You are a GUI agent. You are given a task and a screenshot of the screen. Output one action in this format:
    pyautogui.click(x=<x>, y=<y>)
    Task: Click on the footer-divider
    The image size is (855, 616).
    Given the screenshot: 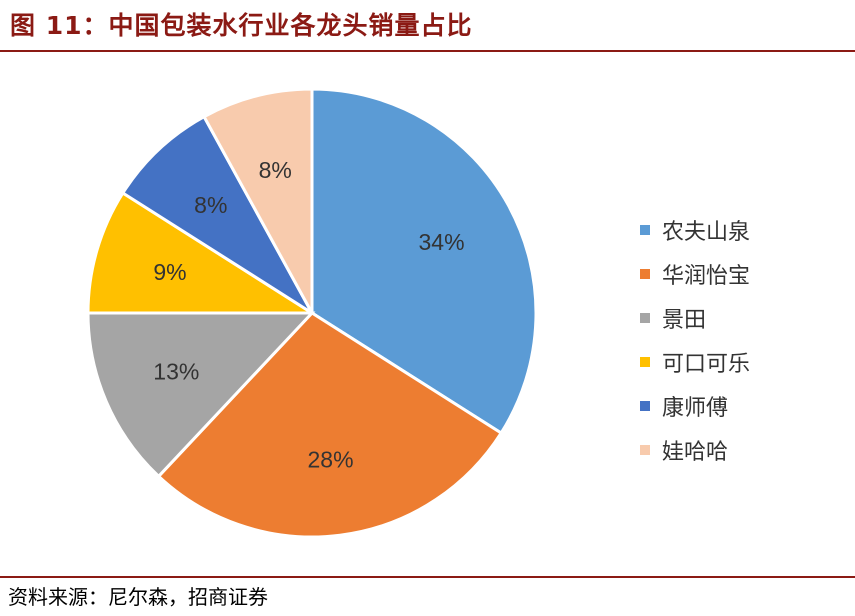 What is the action you would take?
    pyautogui.click(x=427, y=577)
    